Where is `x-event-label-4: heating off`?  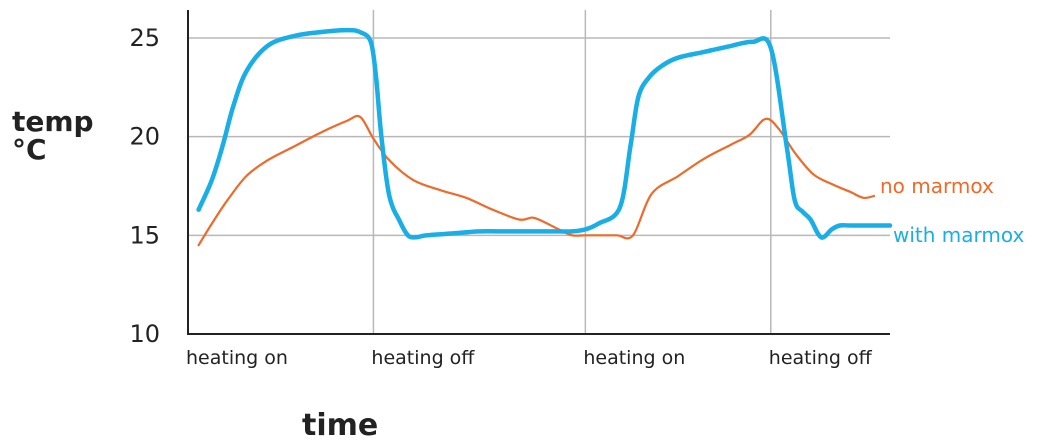 x-event-label-4: heating off is located at coordinates (821, 358).